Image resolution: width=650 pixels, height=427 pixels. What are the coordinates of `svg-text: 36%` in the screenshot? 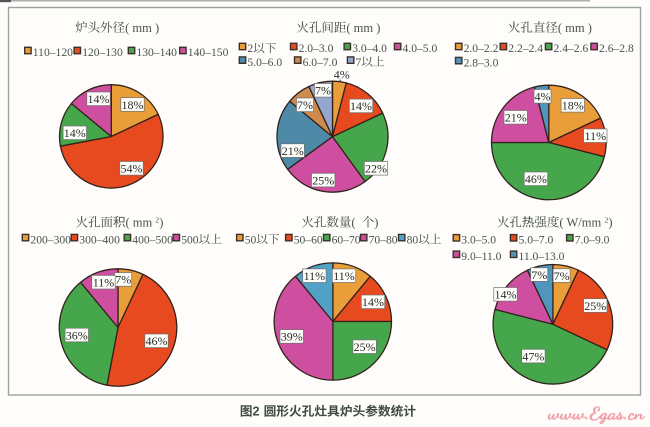 It's located at (77, 335).